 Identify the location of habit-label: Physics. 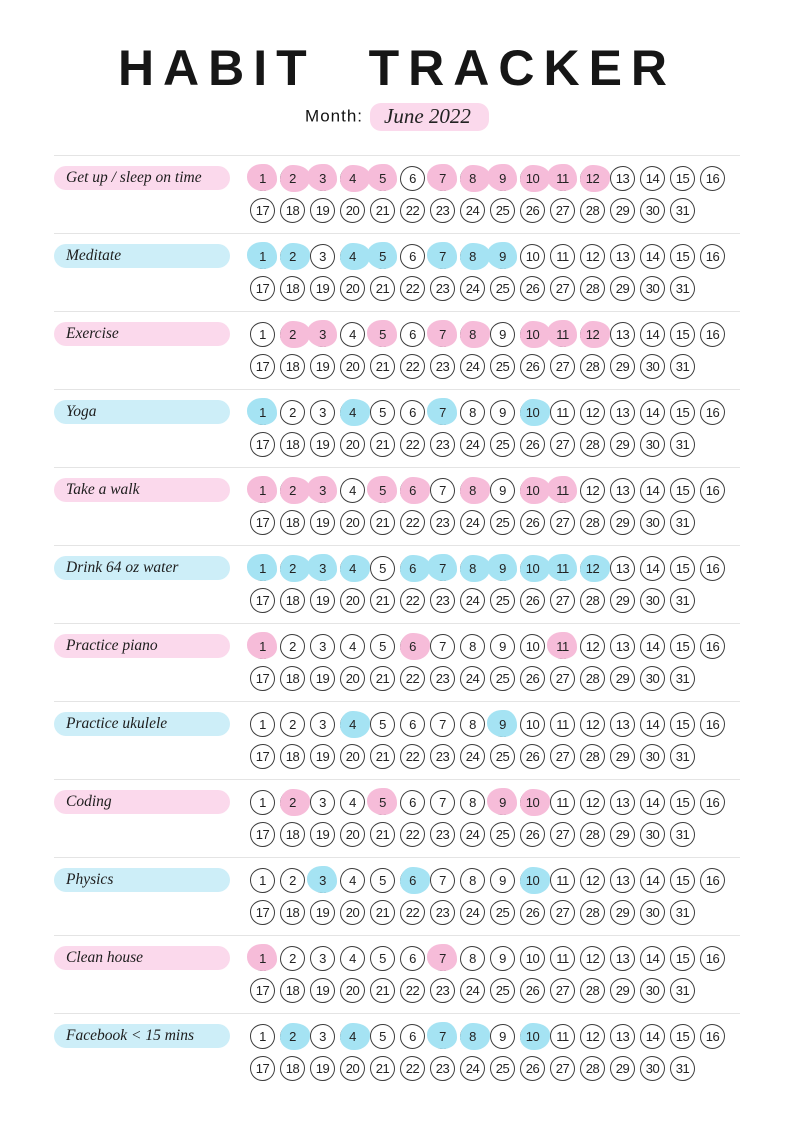
(142, 880).